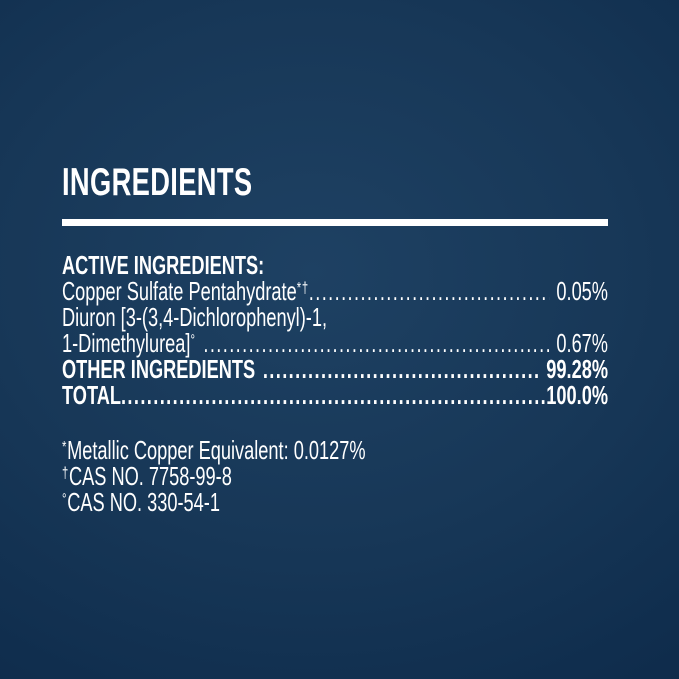  I want to click on ingredient-row-total: TOTAL 100.0%, so click(335, 395).